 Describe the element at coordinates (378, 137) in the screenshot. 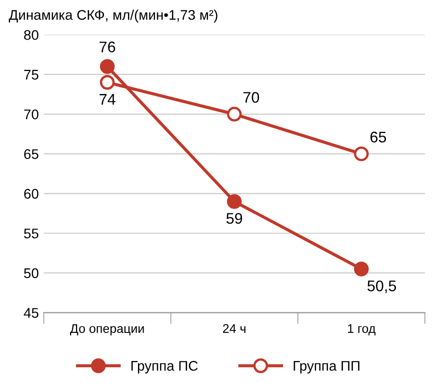

I see `data-label: 65` at that location.